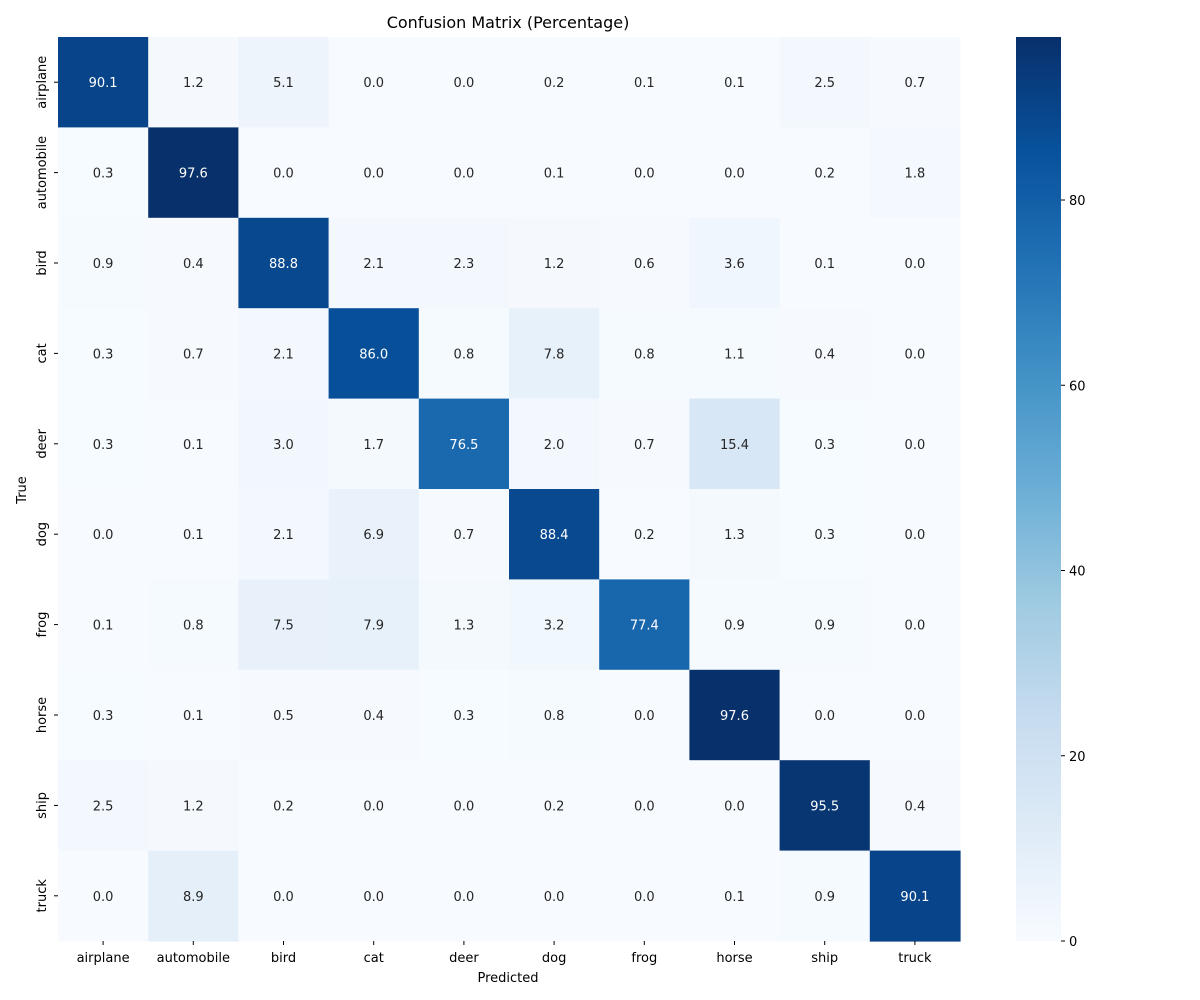 The height and width of the screenshot is (1000, 1200). I want to click on cell-value-label: 77.4, so click(644, 626).